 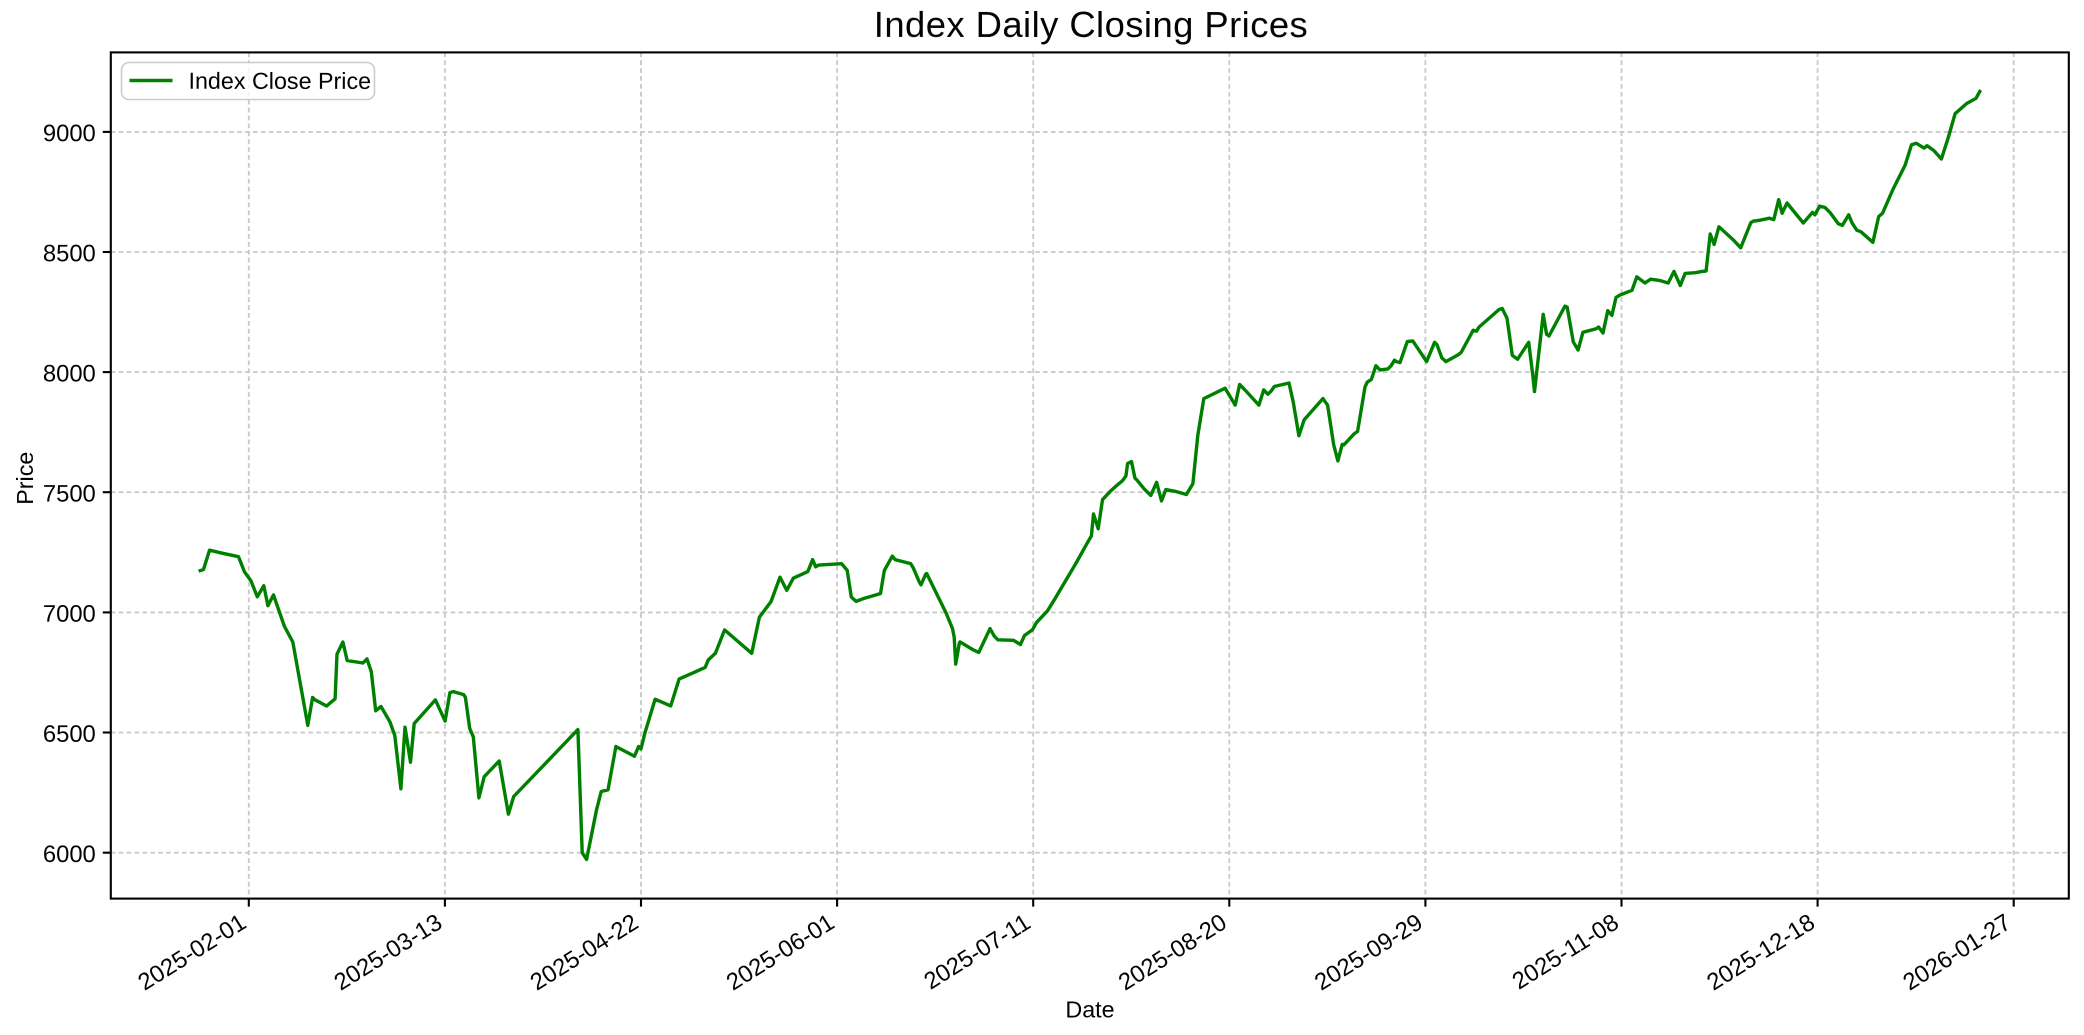 I want to click on svg-text: 8000, so click(x=69, y=373).